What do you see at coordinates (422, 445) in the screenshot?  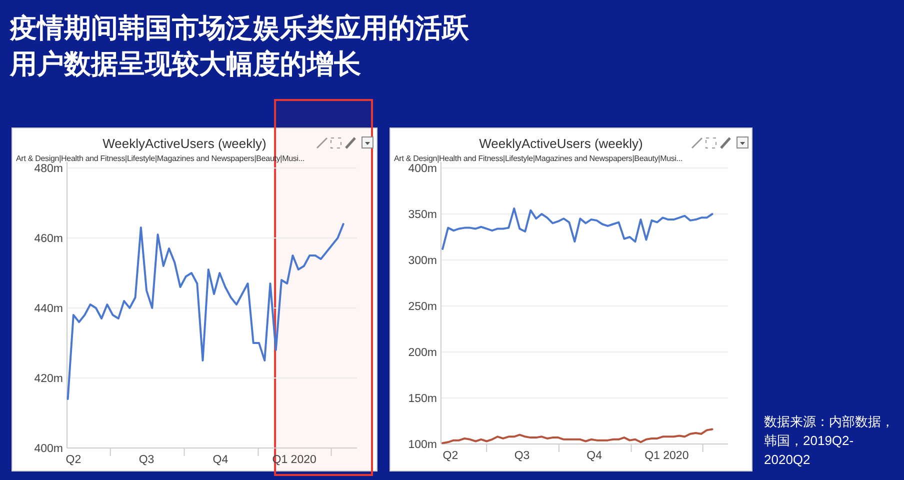 I see `y-tick-label: 100m` at bounding box center [422, 445].